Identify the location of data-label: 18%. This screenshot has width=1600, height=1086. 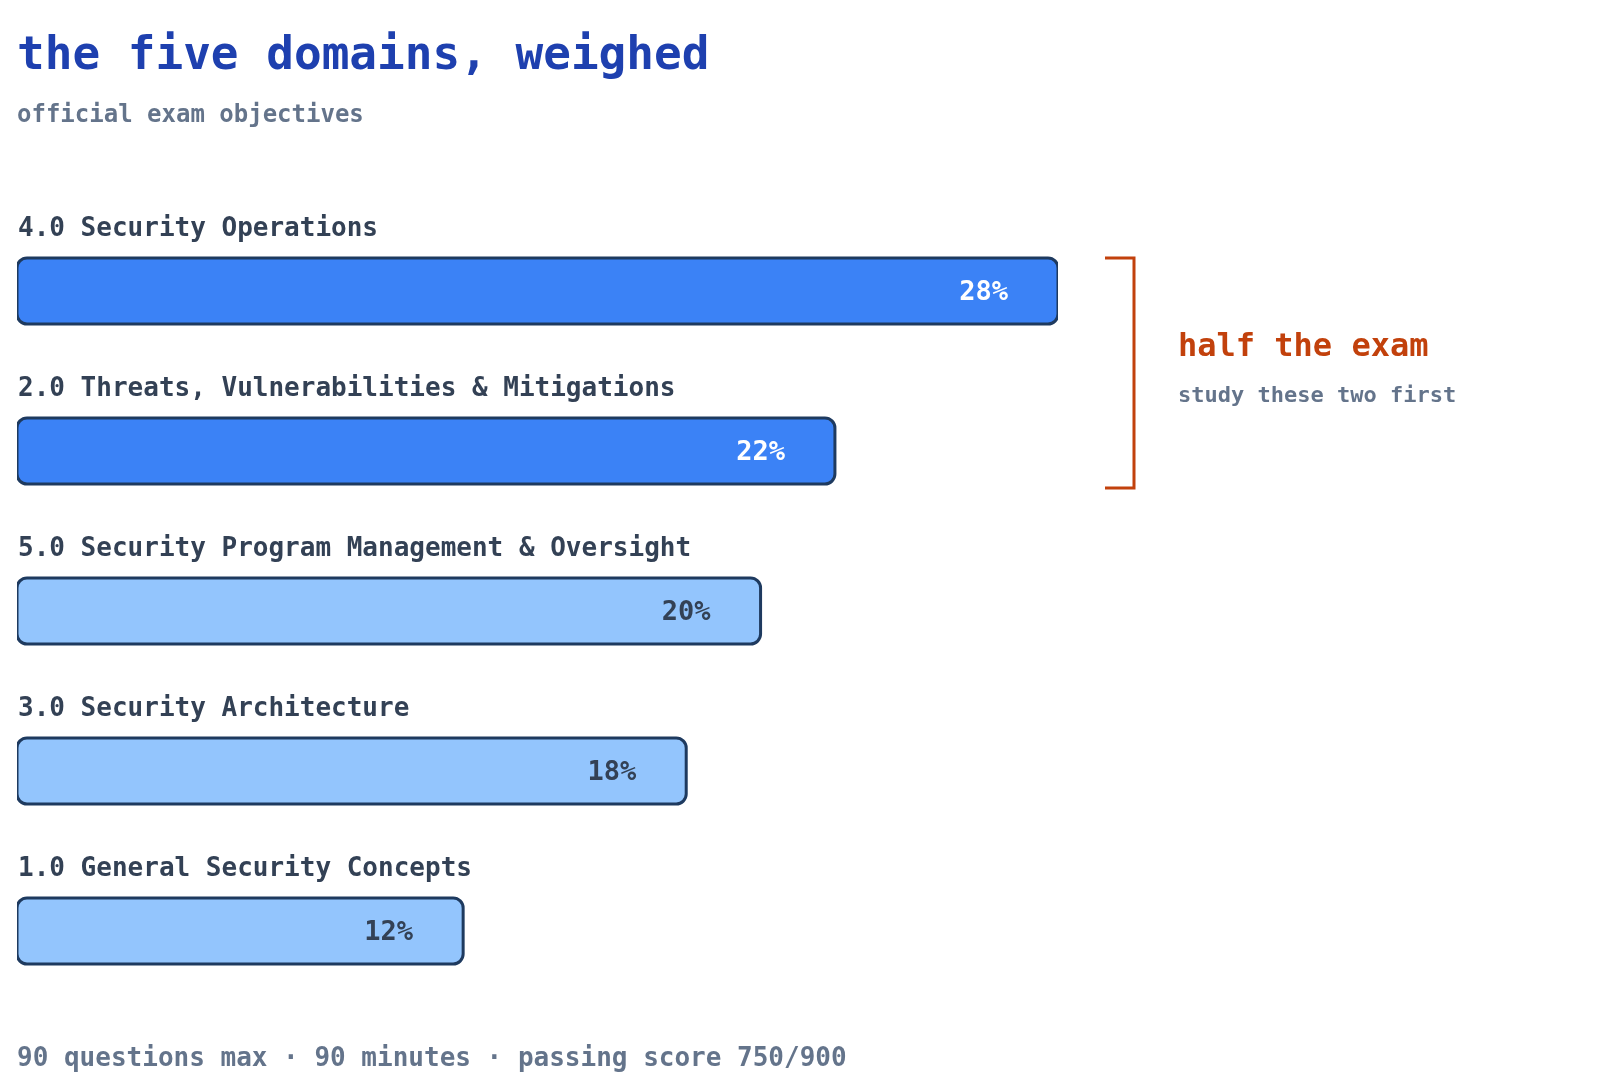
(612, 770).